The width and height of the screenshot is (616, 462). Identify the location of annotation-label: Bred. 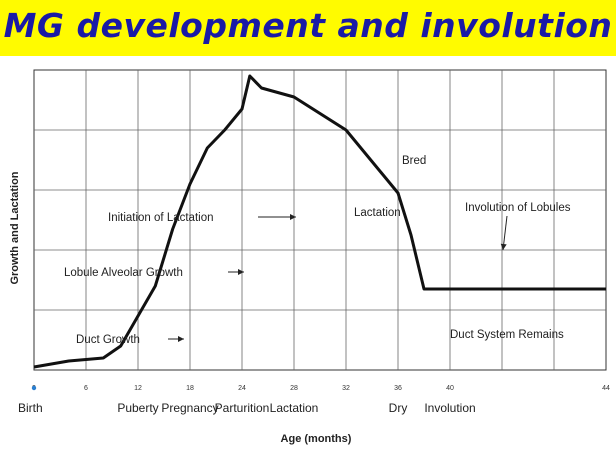
(414, 161).